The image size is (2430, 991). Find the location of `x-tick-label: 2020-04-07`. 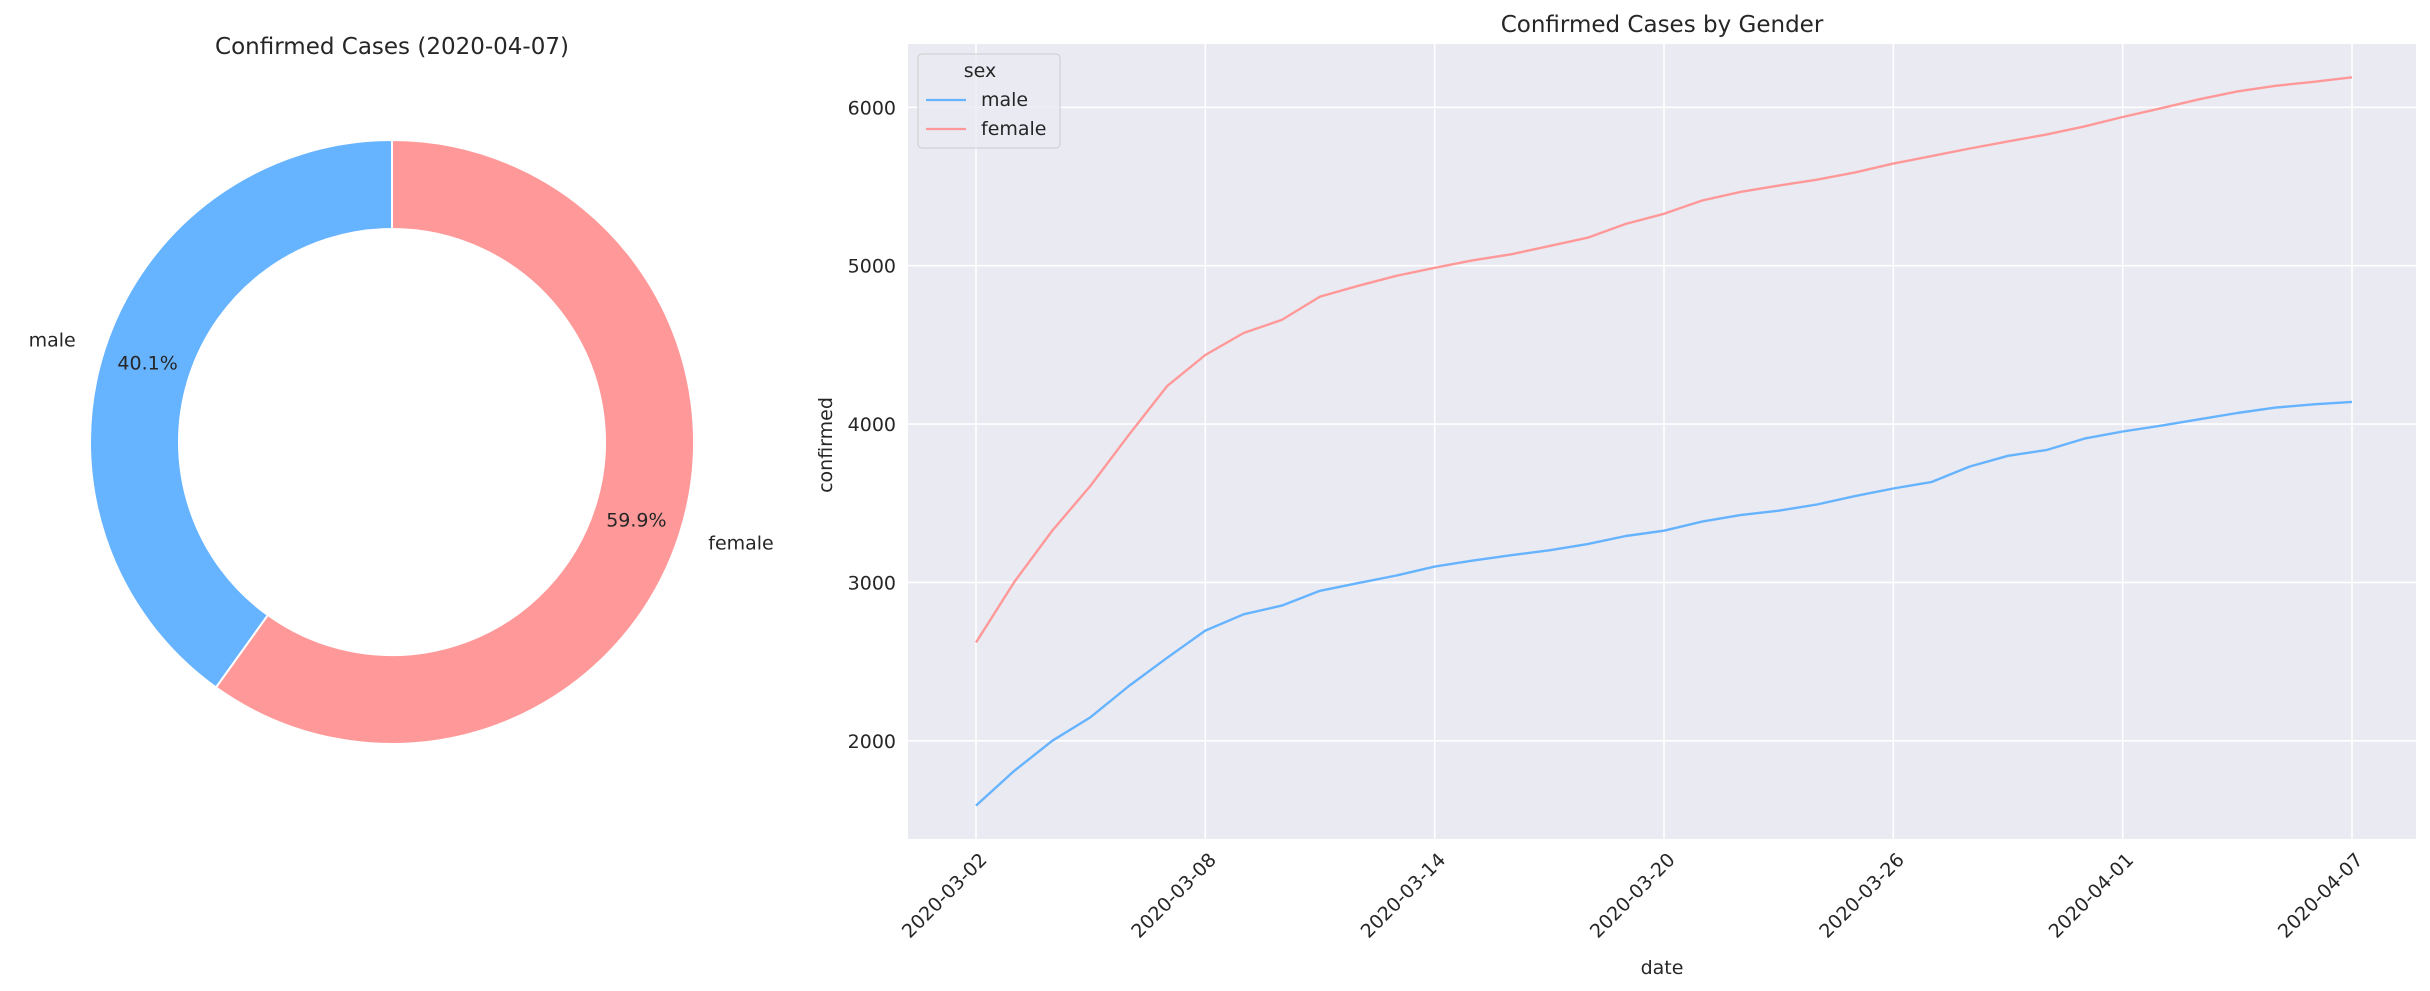

x-tick-label: 2020-04-07 is located at coordinates (2321, 896).